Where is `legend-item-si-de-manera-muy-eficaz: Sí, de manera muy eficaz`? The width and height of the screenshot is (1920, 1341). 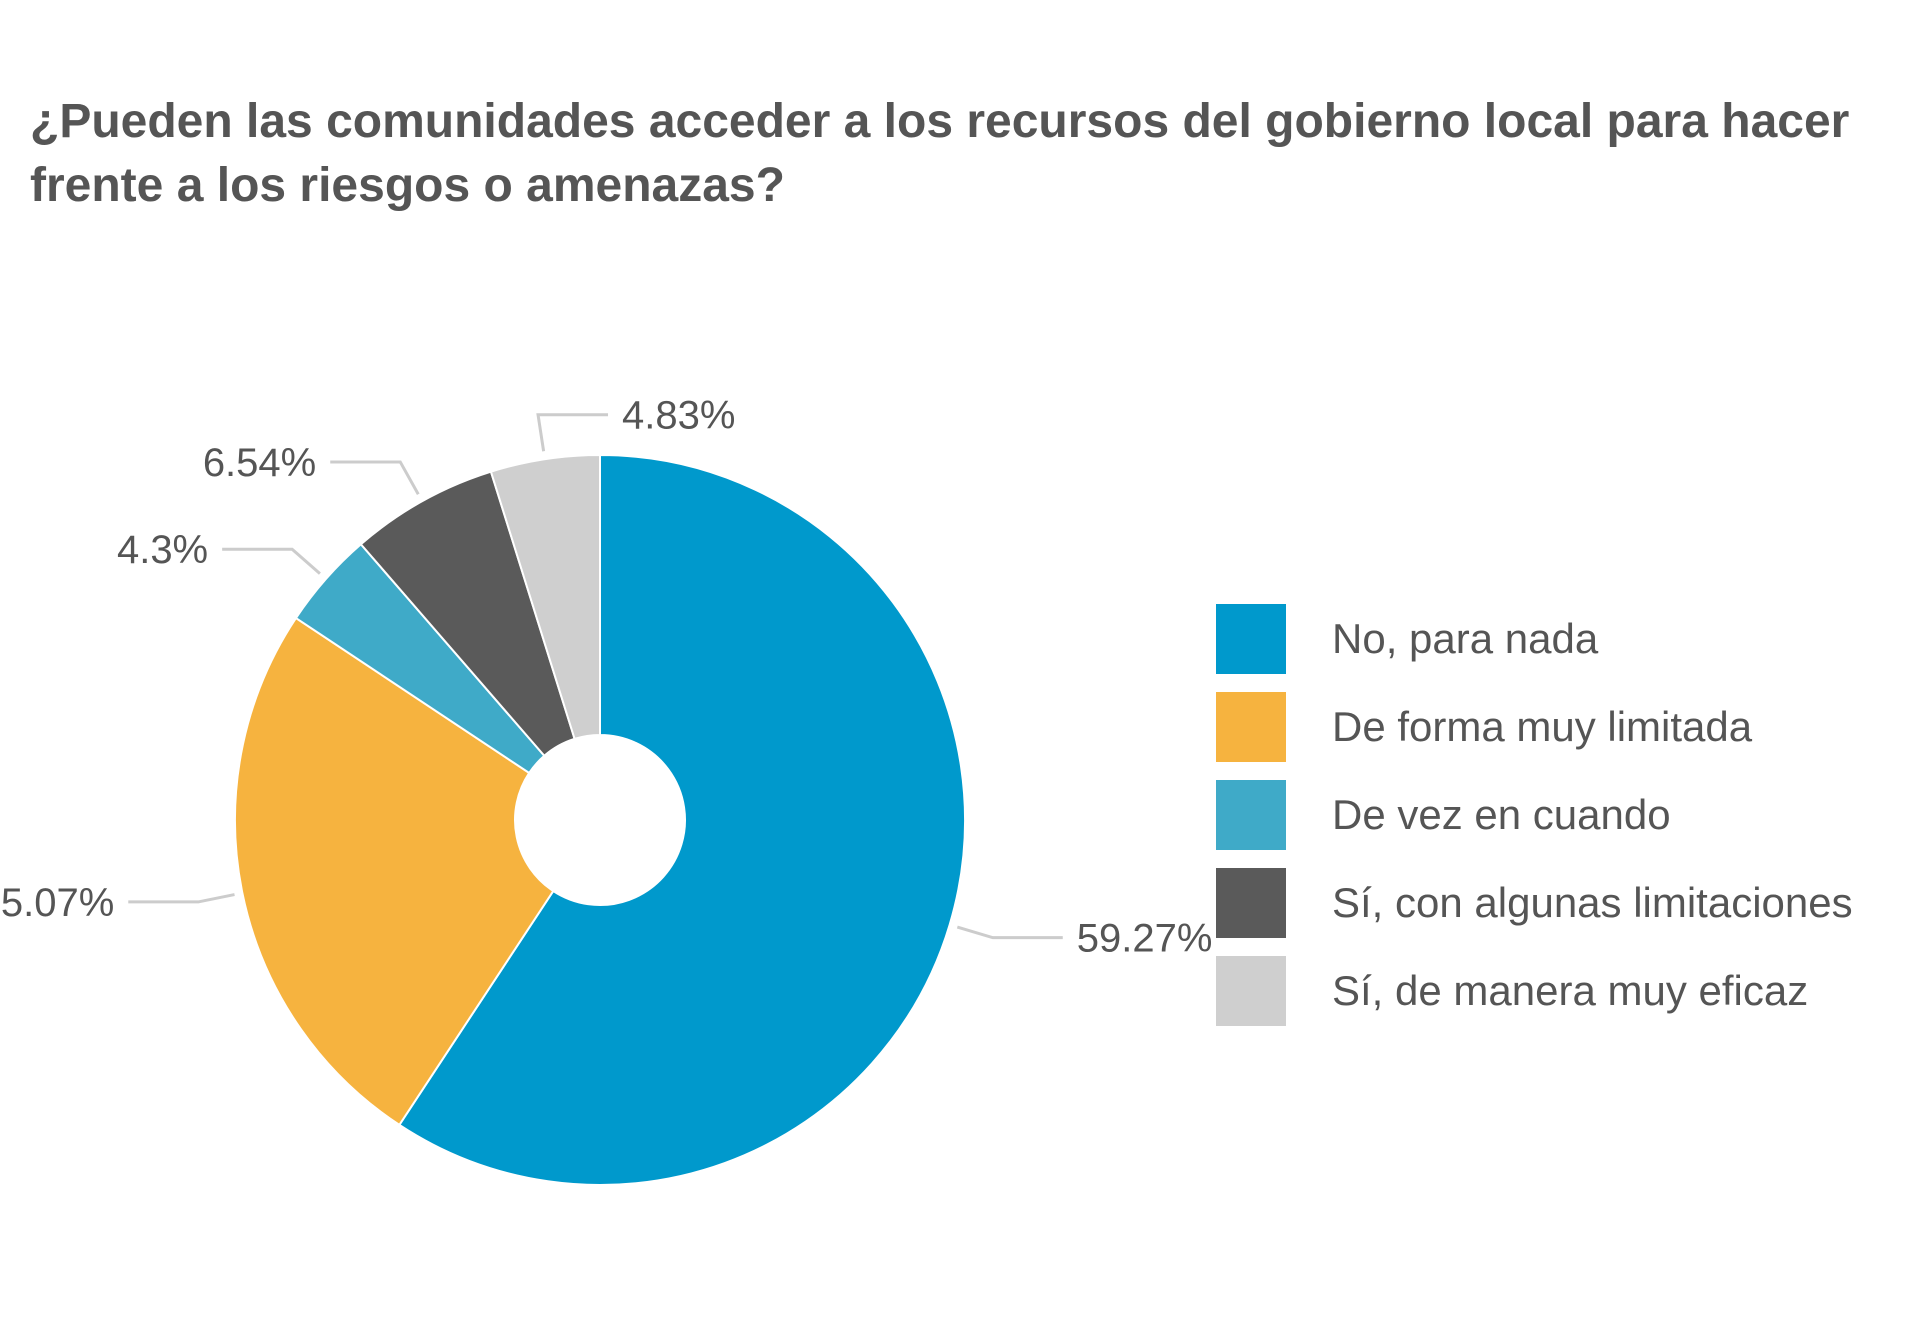 legend-item-si-de-manera-muy-eficaz: Sí, de manera muy eficaz is located at coordinates (1566, 991).